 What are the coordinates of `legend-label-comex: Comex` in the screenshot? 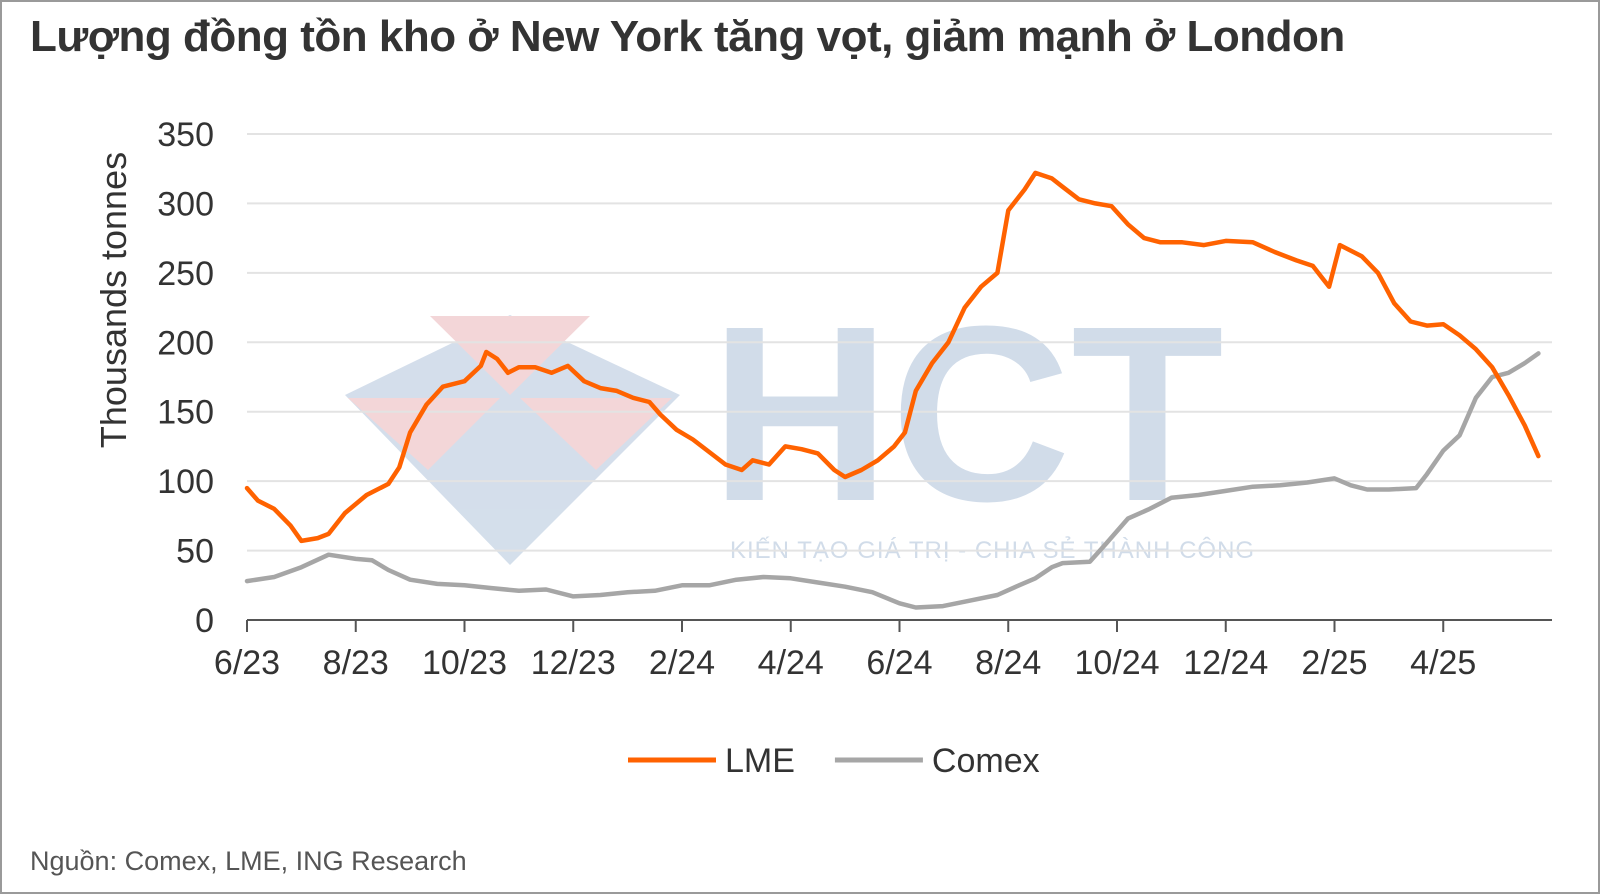 It's located at (986, 761).